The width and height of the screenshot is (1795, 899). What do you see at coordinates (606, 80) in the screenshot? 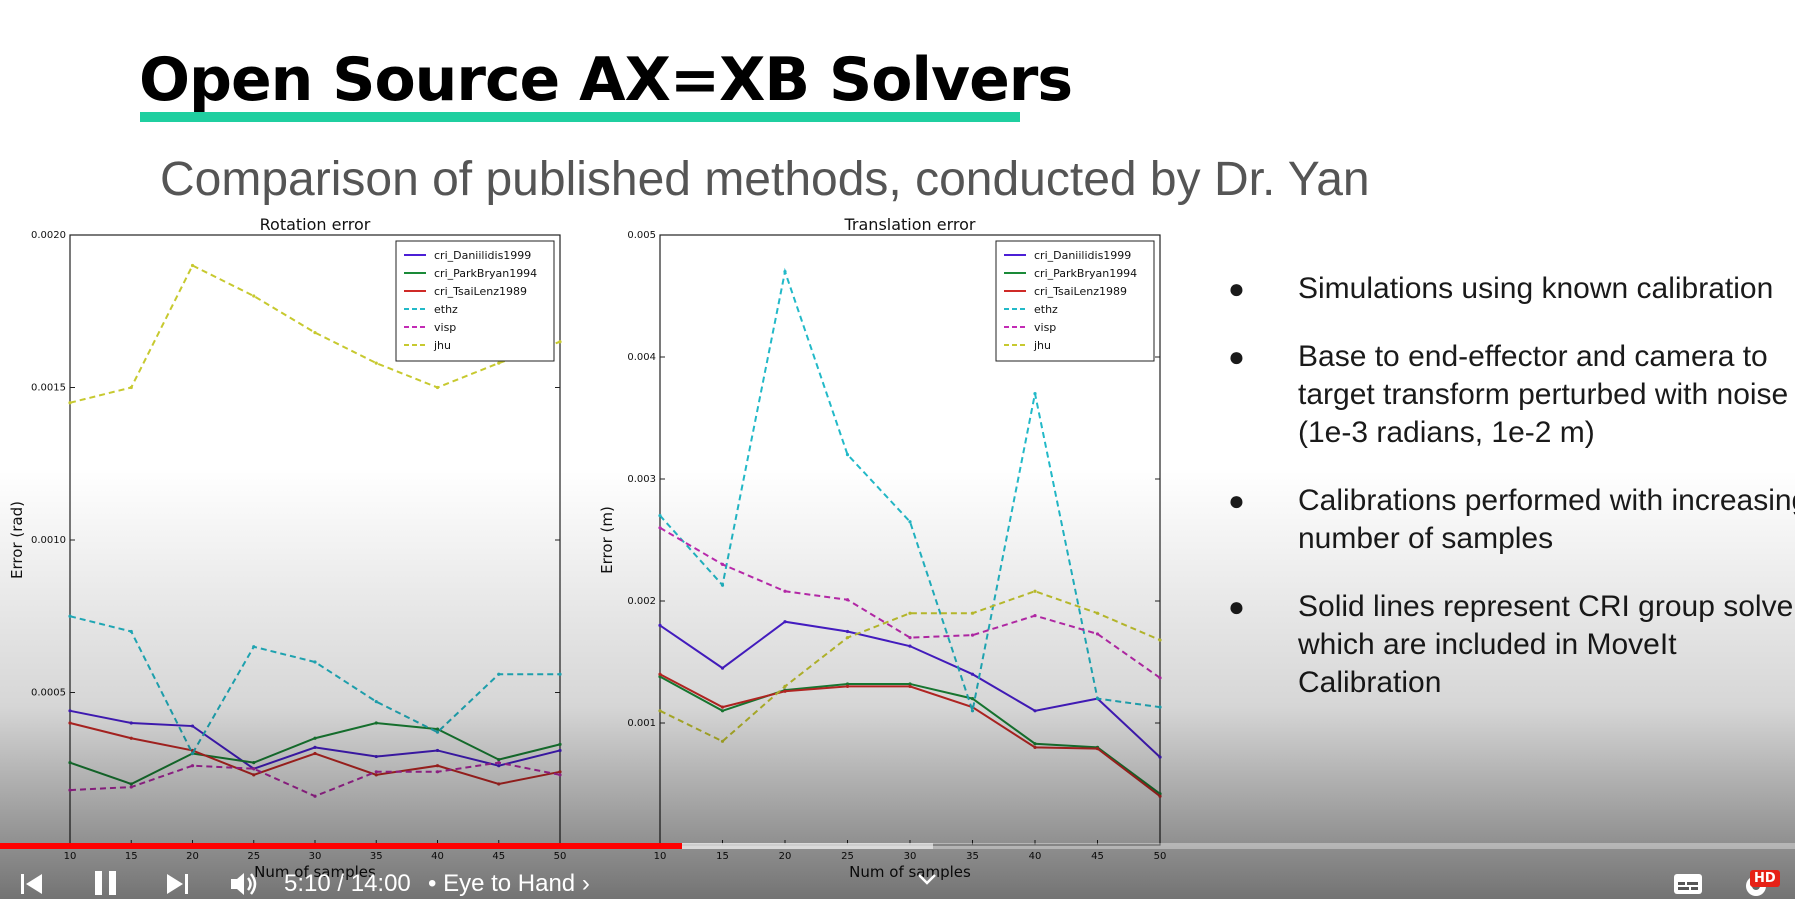
I see `slide-title: Open Source AX=XB Solvers` at bounding box center [606, 80].